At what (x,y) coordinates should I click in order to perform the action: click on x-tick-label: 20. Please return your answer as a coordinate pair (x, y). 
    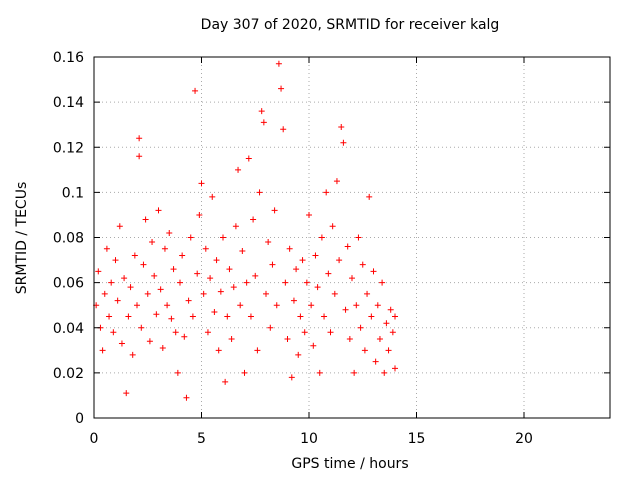
    Looking at the image, I should click on (524, 439).